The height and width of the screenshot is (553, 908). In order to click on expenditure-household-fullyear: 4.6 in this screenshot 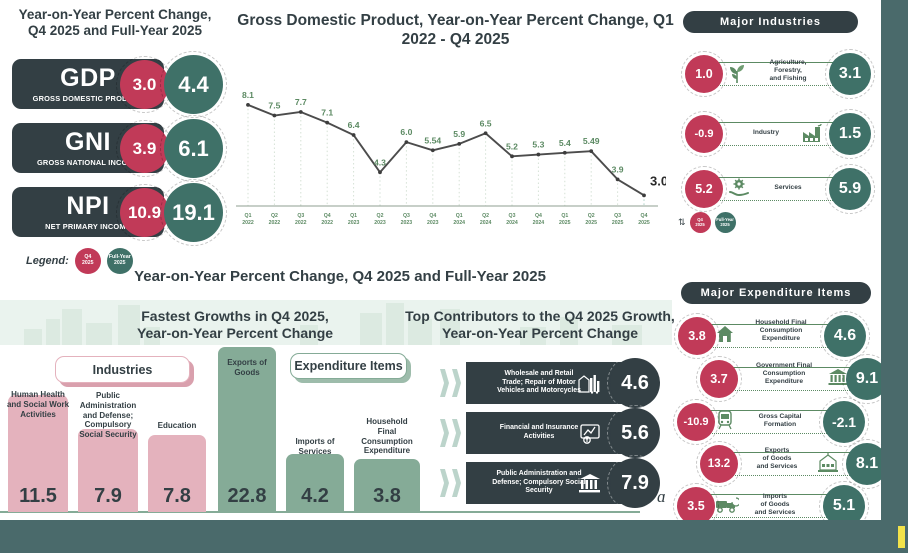, I will do `click(845, 336)`.